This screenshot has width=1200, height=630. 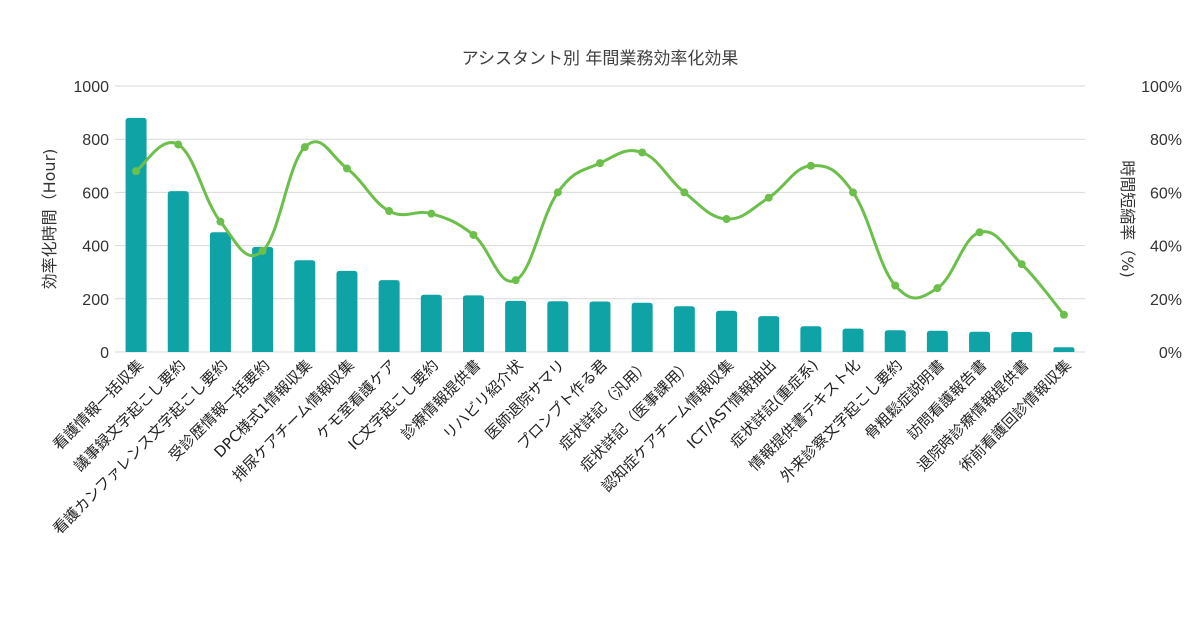 What do you see at coordinates (104, 353) in the screenshot?
I see `y-tick-label: 0` at bounding box center [104, 353].